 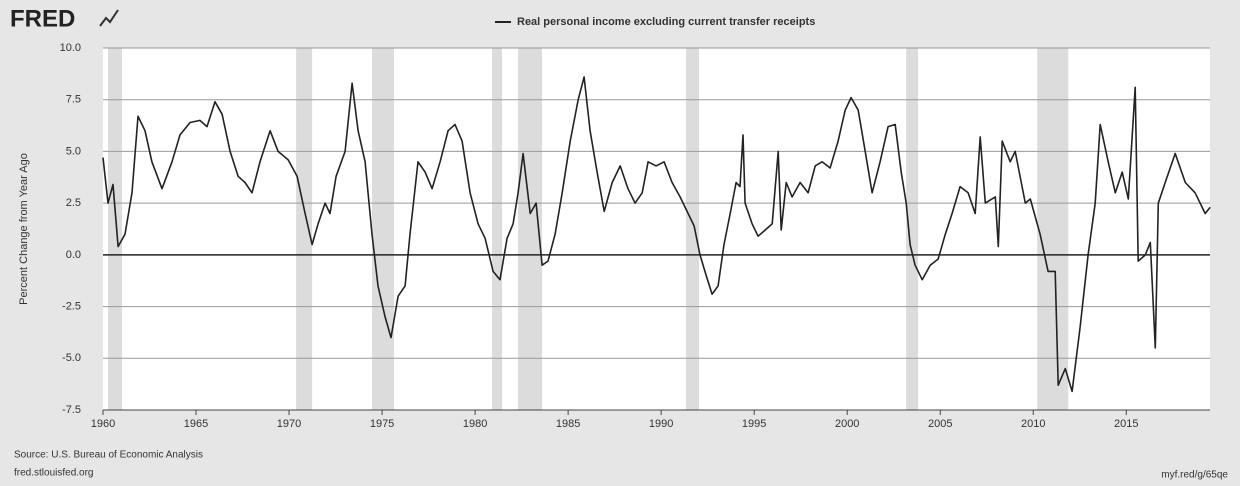 I want to click on y-tick-label: -7.5, so click(x=71, y=410).